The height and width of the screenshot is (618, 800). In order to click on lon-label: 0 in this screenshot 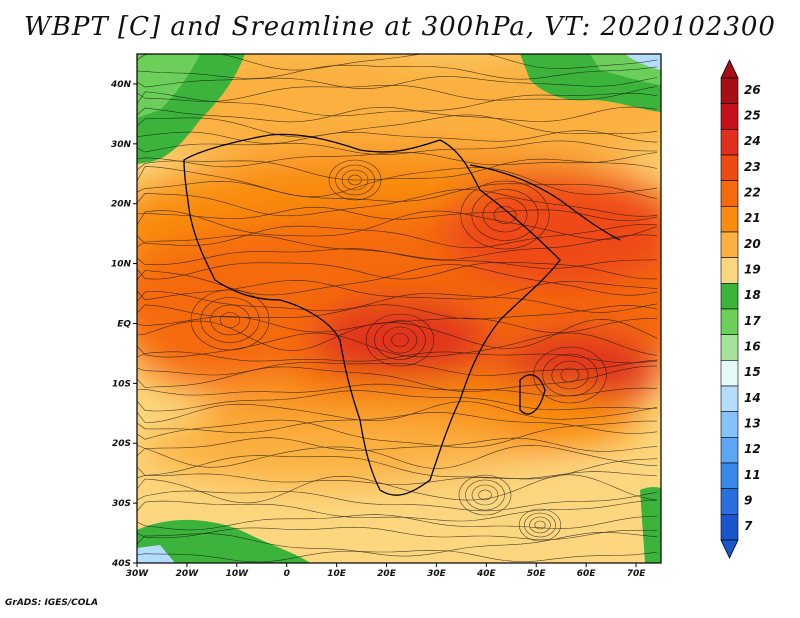, I will do `click(287, 574)`.